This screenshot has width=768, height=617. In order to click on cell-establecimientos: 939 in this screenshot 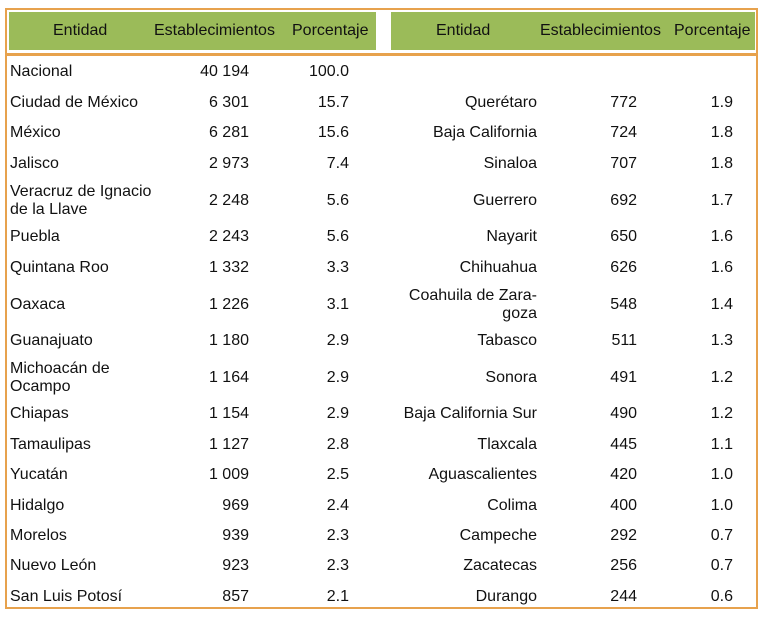, I will do `click(235, 535)`.